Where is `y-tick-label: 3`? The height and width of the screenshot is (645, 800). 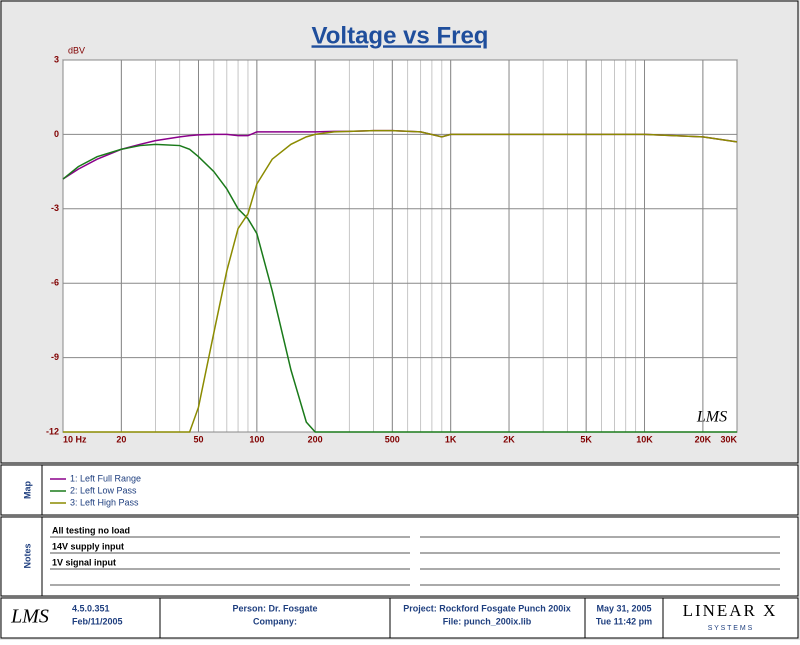 y-tick-label: 3 is located at coordinates (56, 59).